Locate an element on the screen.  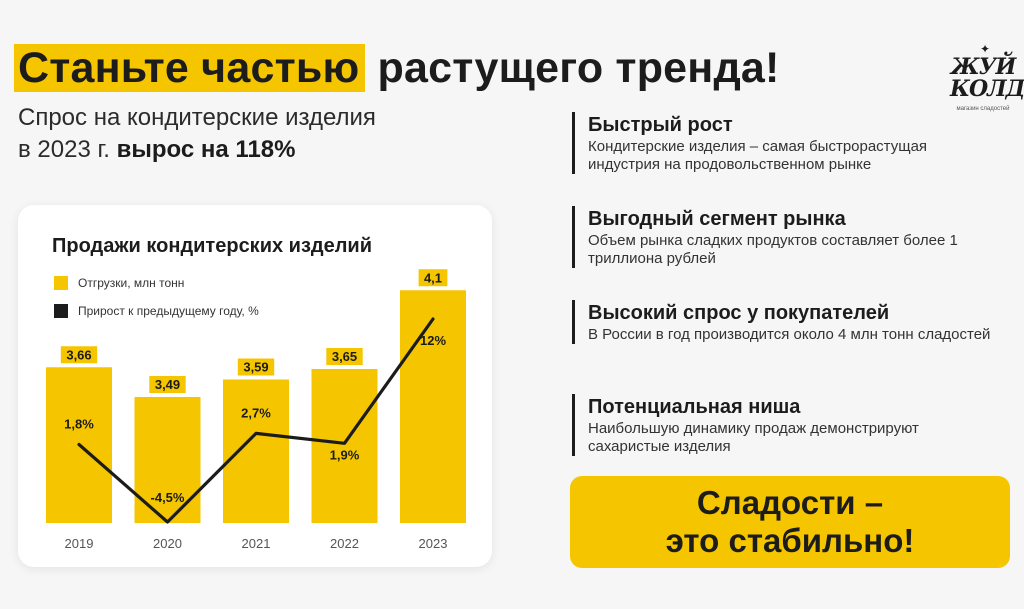
bar-value-label-2022: 3,65 is located at coordinates (344, 356).